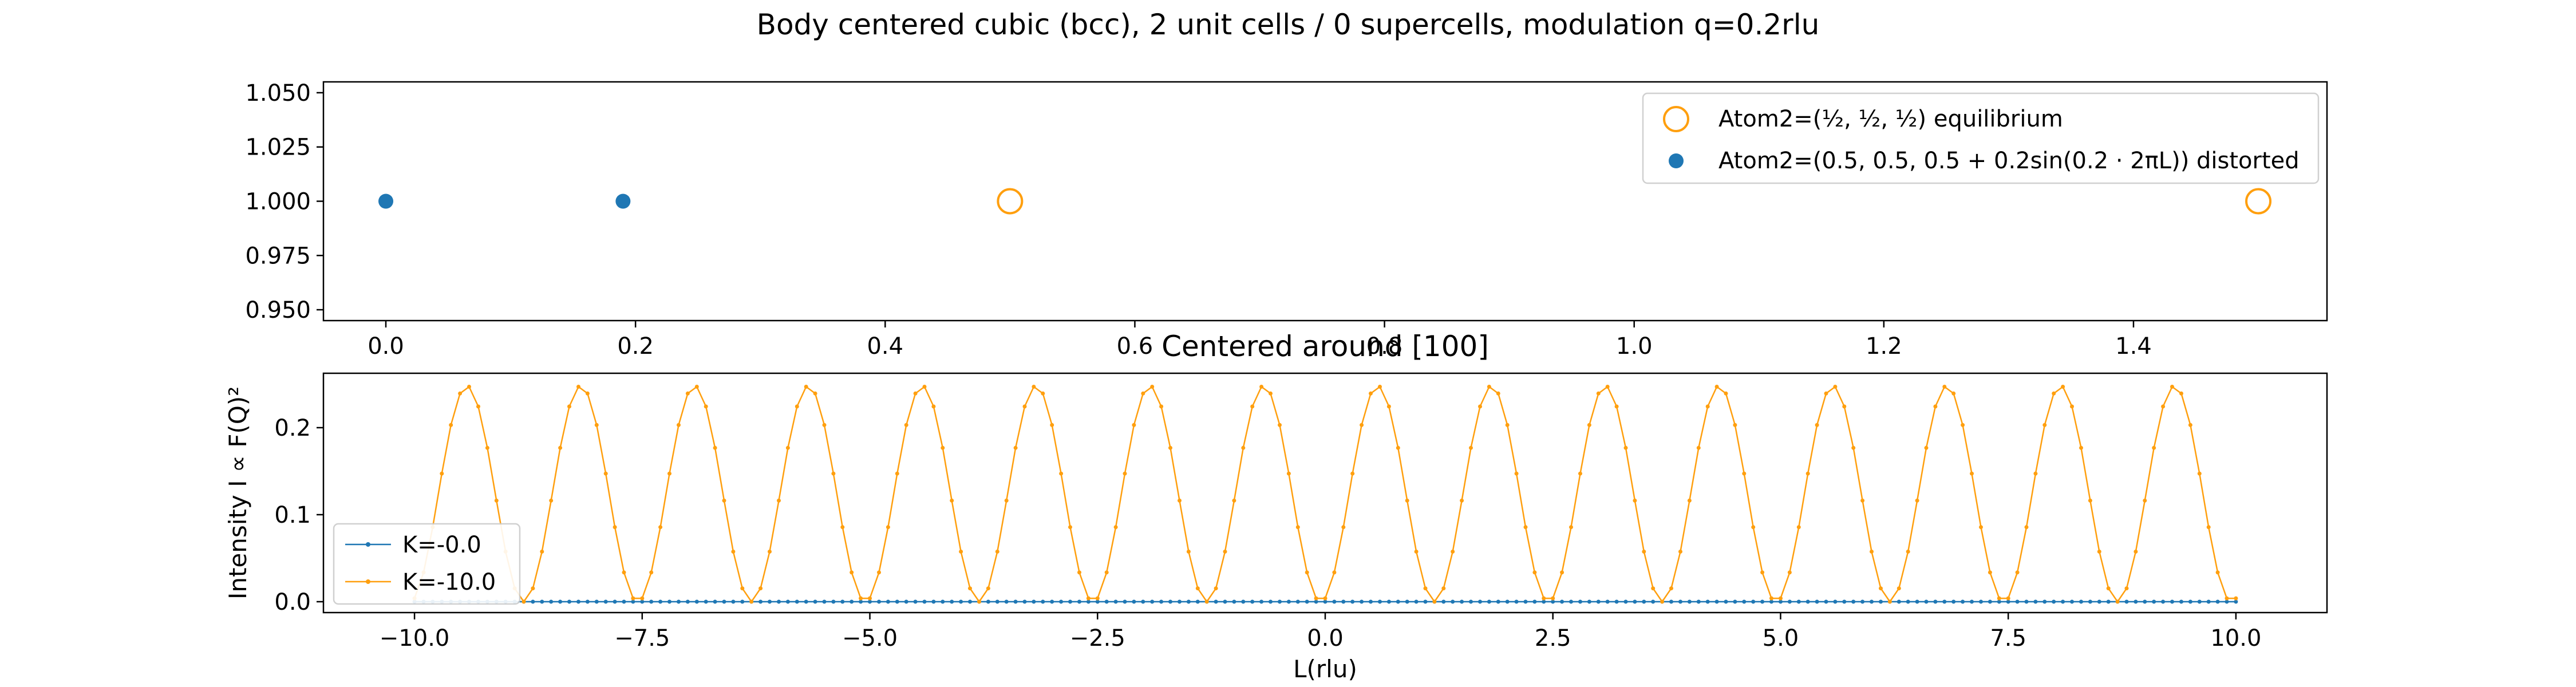 Image resolution: width=2576 pixels, height=687 pixels. Describe the element at coordinates (2133, 347) in the screenshot. I see `x-tick-label: 1.4` at that location.